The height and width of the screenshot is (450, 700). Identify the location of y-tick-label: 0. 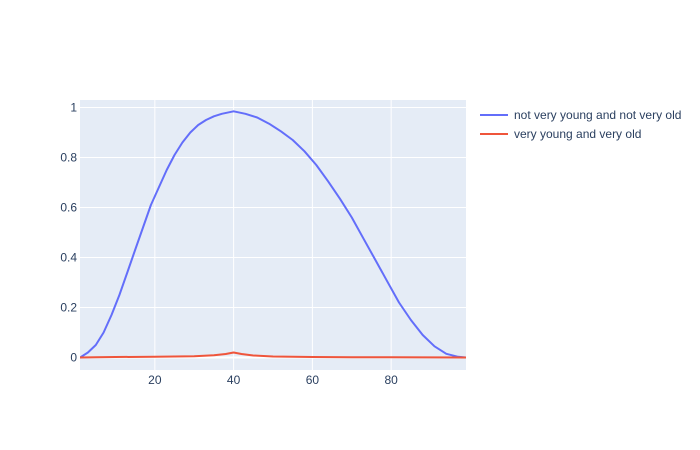
(73, 358).